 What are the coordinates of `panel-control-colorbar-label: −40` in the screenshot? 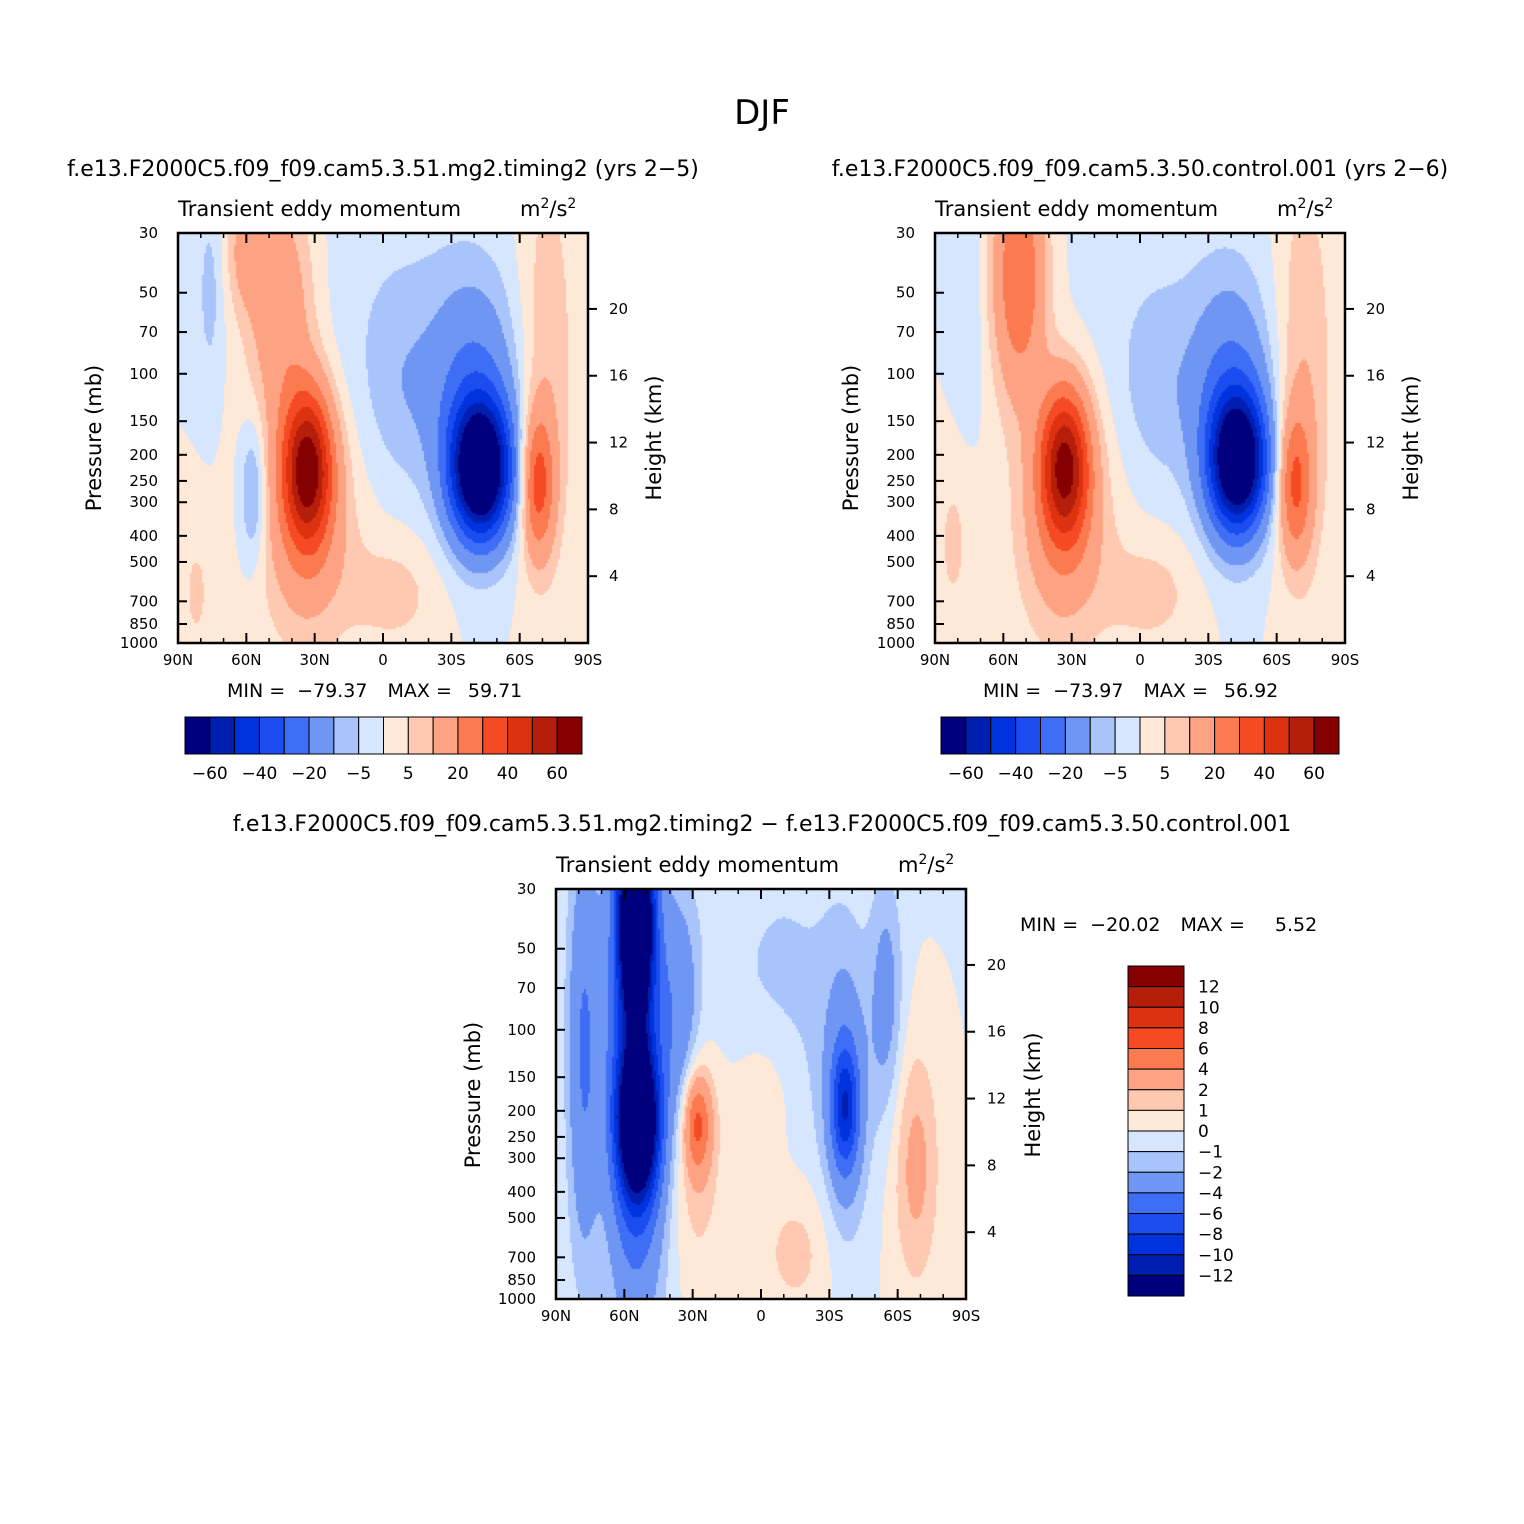 It's located at (1016, 774).